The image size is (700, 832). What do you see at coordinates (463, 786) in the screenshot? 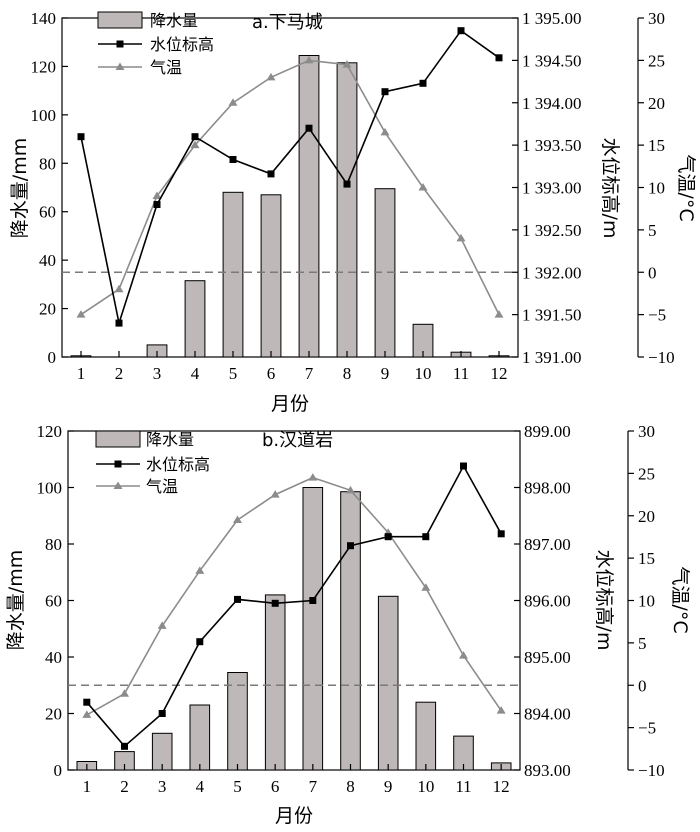
I see `x-tick-label: 11` at bounding box center [463, 786].